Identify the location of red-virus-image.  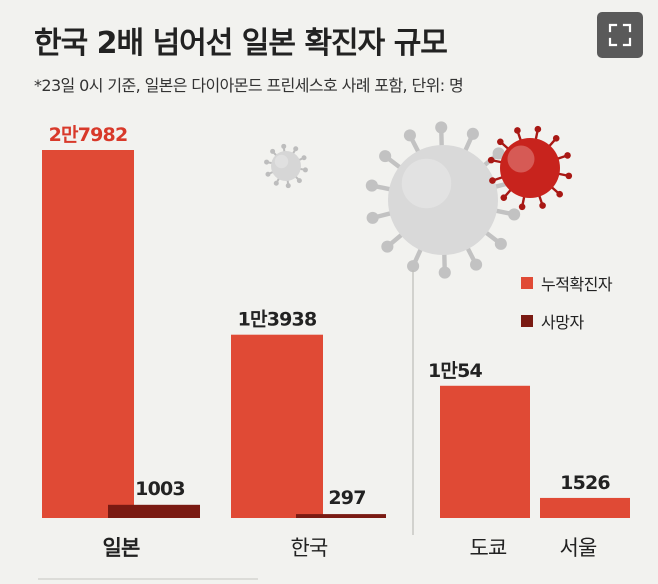
(530, 168).